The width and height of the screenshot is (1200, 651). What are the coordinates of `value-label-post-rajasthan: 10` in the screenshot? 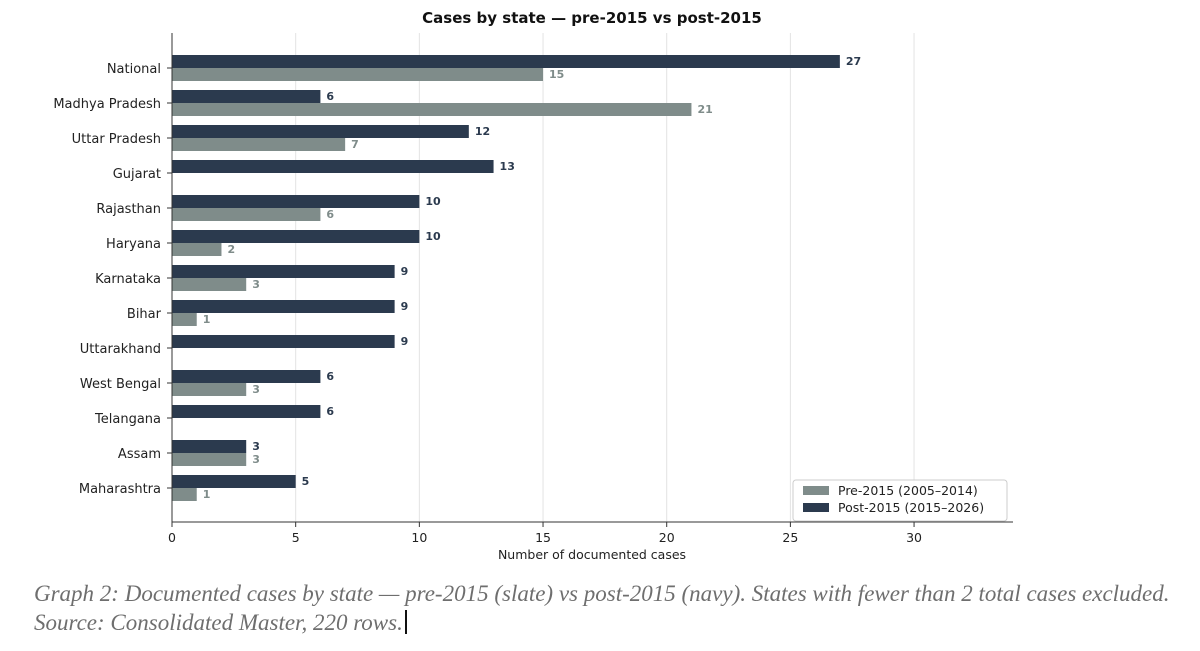 It's located at (433, 201).